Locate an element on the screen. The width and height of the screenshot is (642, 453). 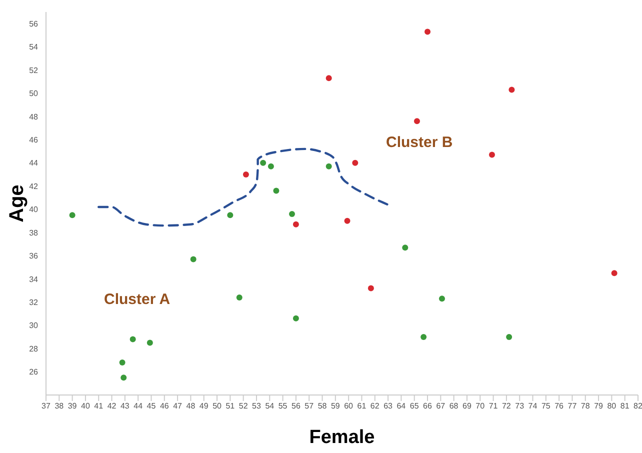
x-tick-label: 71 is located at coordinates (493, 406).